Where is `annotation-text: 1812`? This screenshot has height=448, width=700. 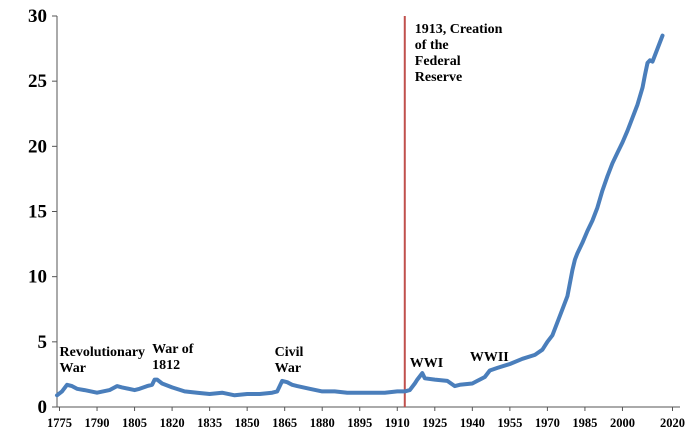 annotation-text: 1812 is located at coordinates (166, 365).